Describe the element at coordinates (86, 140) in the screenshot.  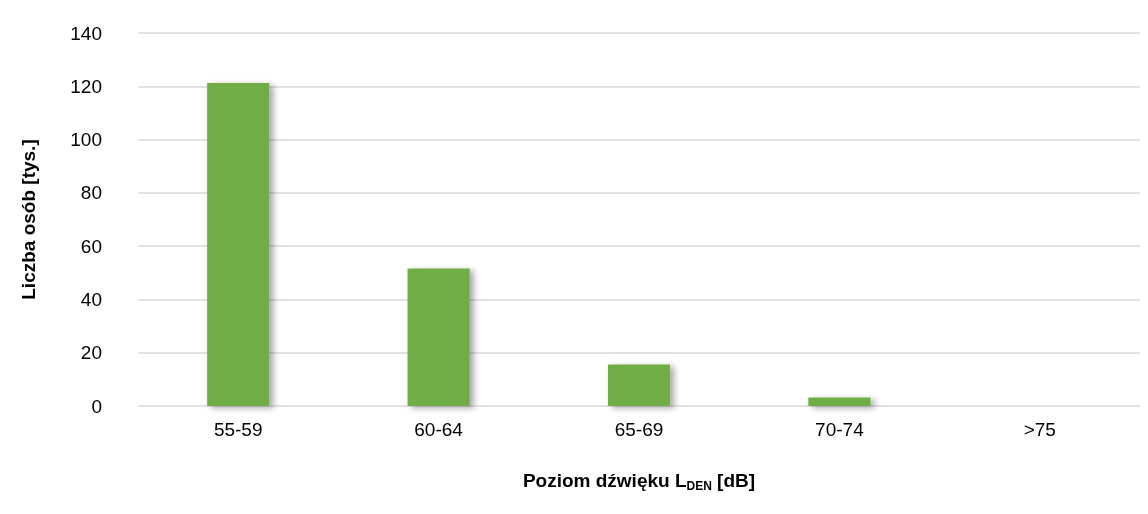
I see `y-tick-label: 100` at that location.